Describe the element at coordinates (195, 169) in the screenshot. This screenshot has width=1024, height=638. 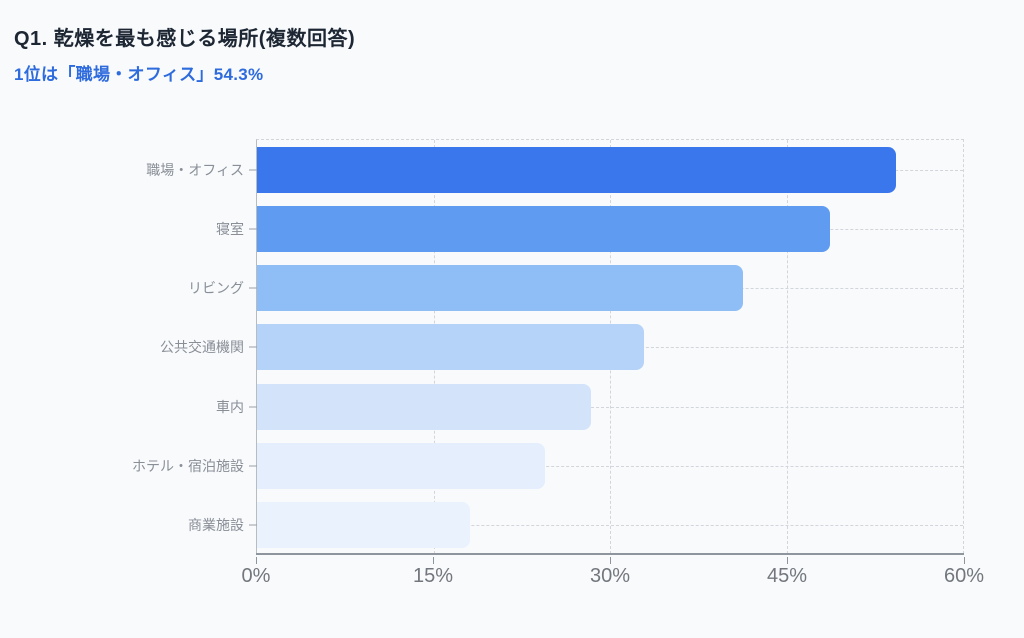
I see `category-label: 職場・オフィス` at that location.